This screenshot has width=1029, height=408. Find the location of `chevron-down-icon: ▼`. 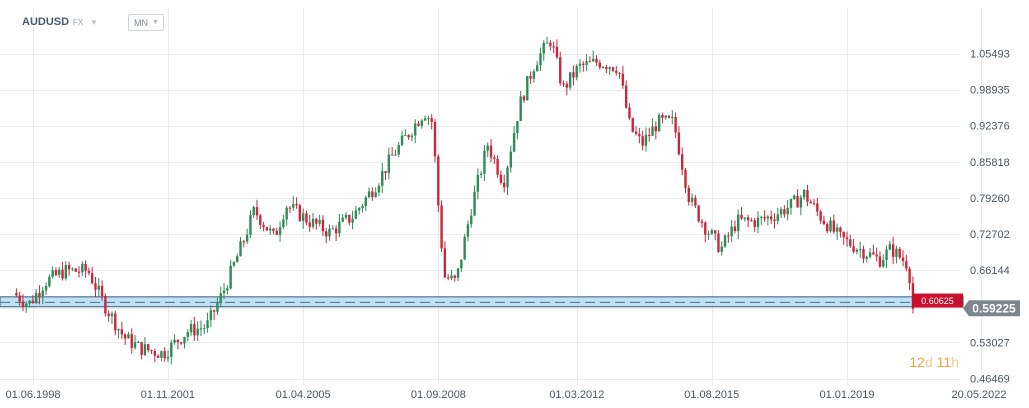

chevron-down-icon: ▼ is located at coordinates (94, 22).